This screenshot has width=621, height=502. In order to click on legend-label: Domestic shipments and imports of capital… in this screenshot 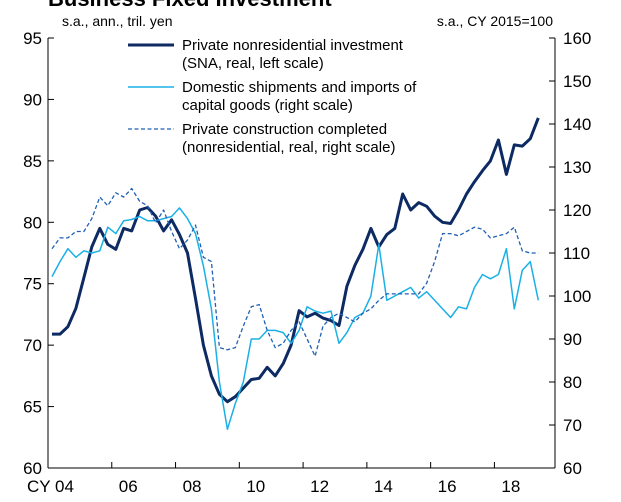, I will do `click(299, 96)`.